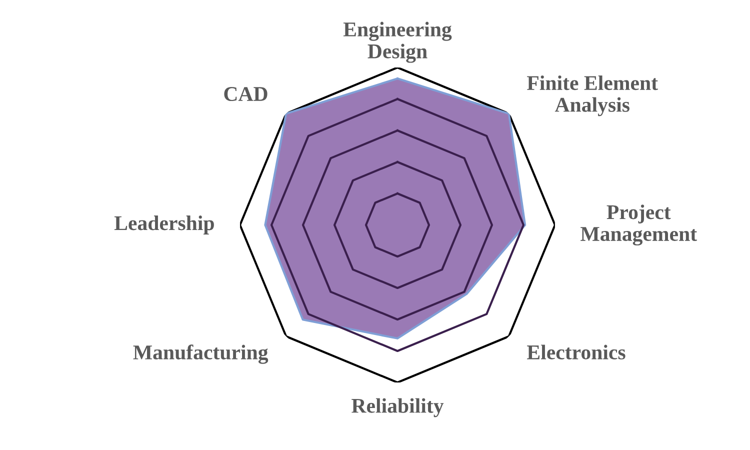 This screenshot has height=450, width=750. Describe the element at coordinates (398, 408) in the screenshot. I see `spoke-label: Reliability` at that location.